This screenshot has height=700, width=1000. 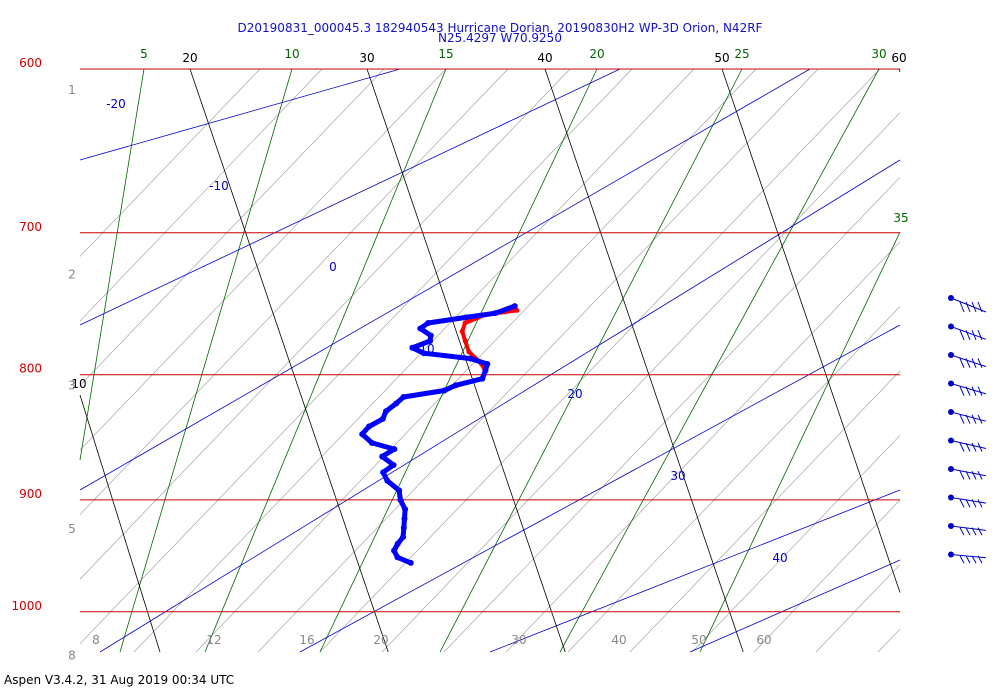 I want to click on dry-adiabat-label: -20, so click(x=116, y=104).